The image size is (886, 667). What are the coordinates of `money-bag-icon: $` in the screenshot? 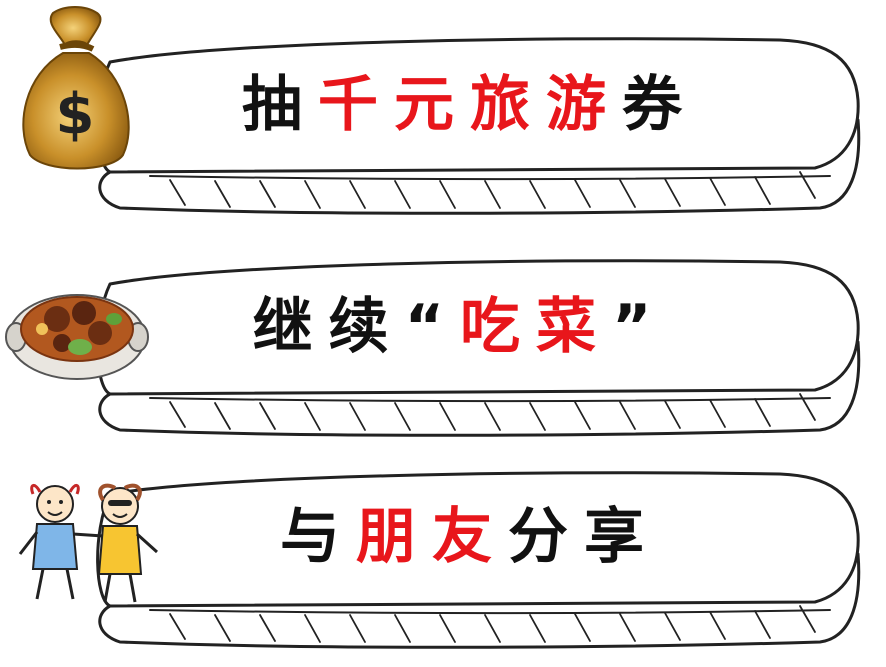 It's located at (76, 88).